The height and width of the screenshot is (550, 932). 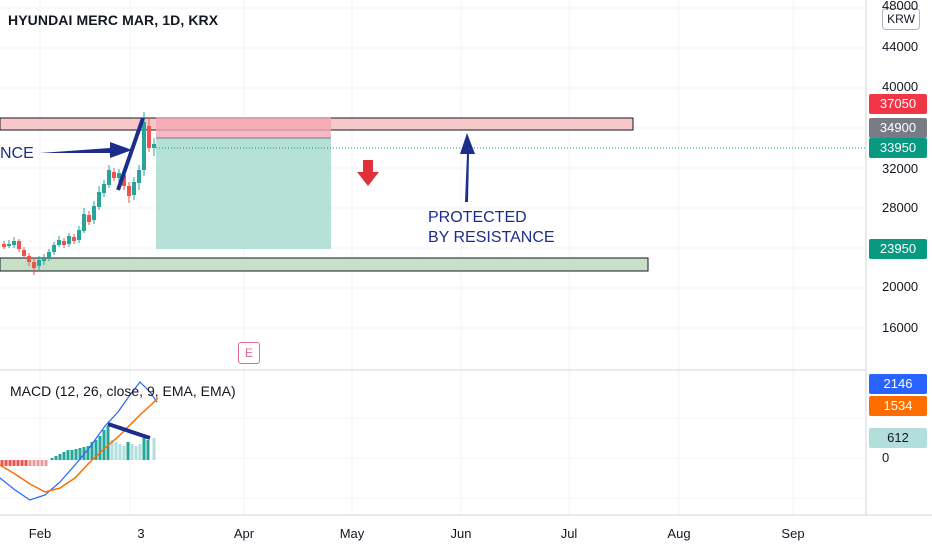 What do you see at coordinates (898, 406) in the screenshot?
I see `signal-tag: 1534` at bounding box center [898, 406].